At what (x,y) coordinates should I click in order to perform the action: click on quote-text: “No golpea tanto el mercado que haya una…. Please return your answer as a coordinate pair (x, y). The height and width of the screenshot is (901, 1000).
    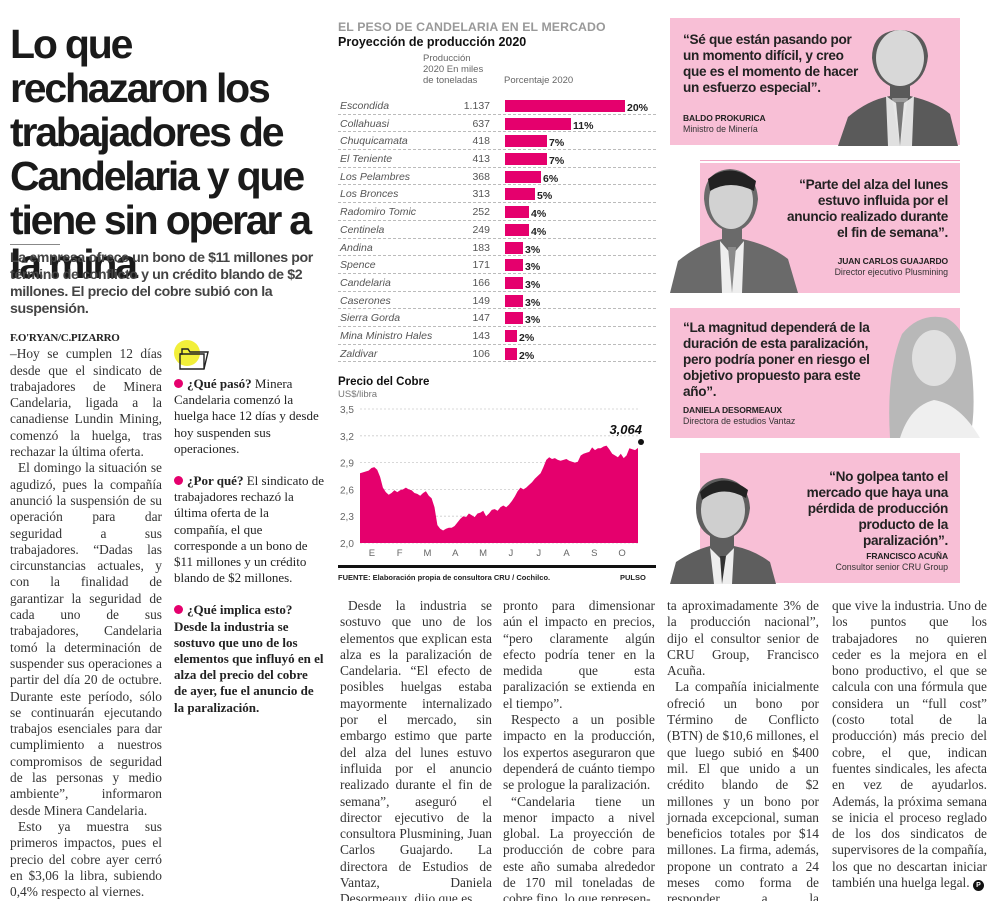
    Looking at the image, I should click on (877, 508).